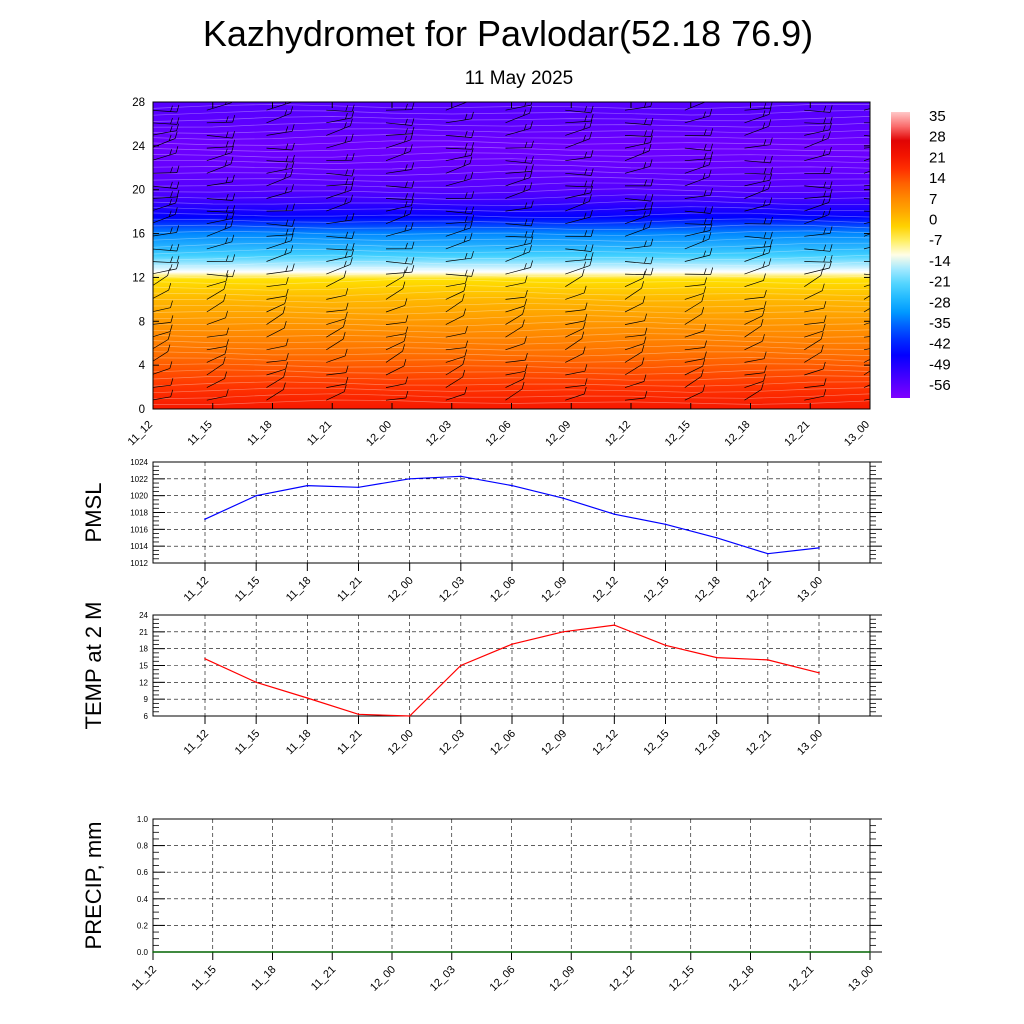  Describe the element at coordinates (142, 366) in the screenshot. I see `y-tick-label: 4` at that location.